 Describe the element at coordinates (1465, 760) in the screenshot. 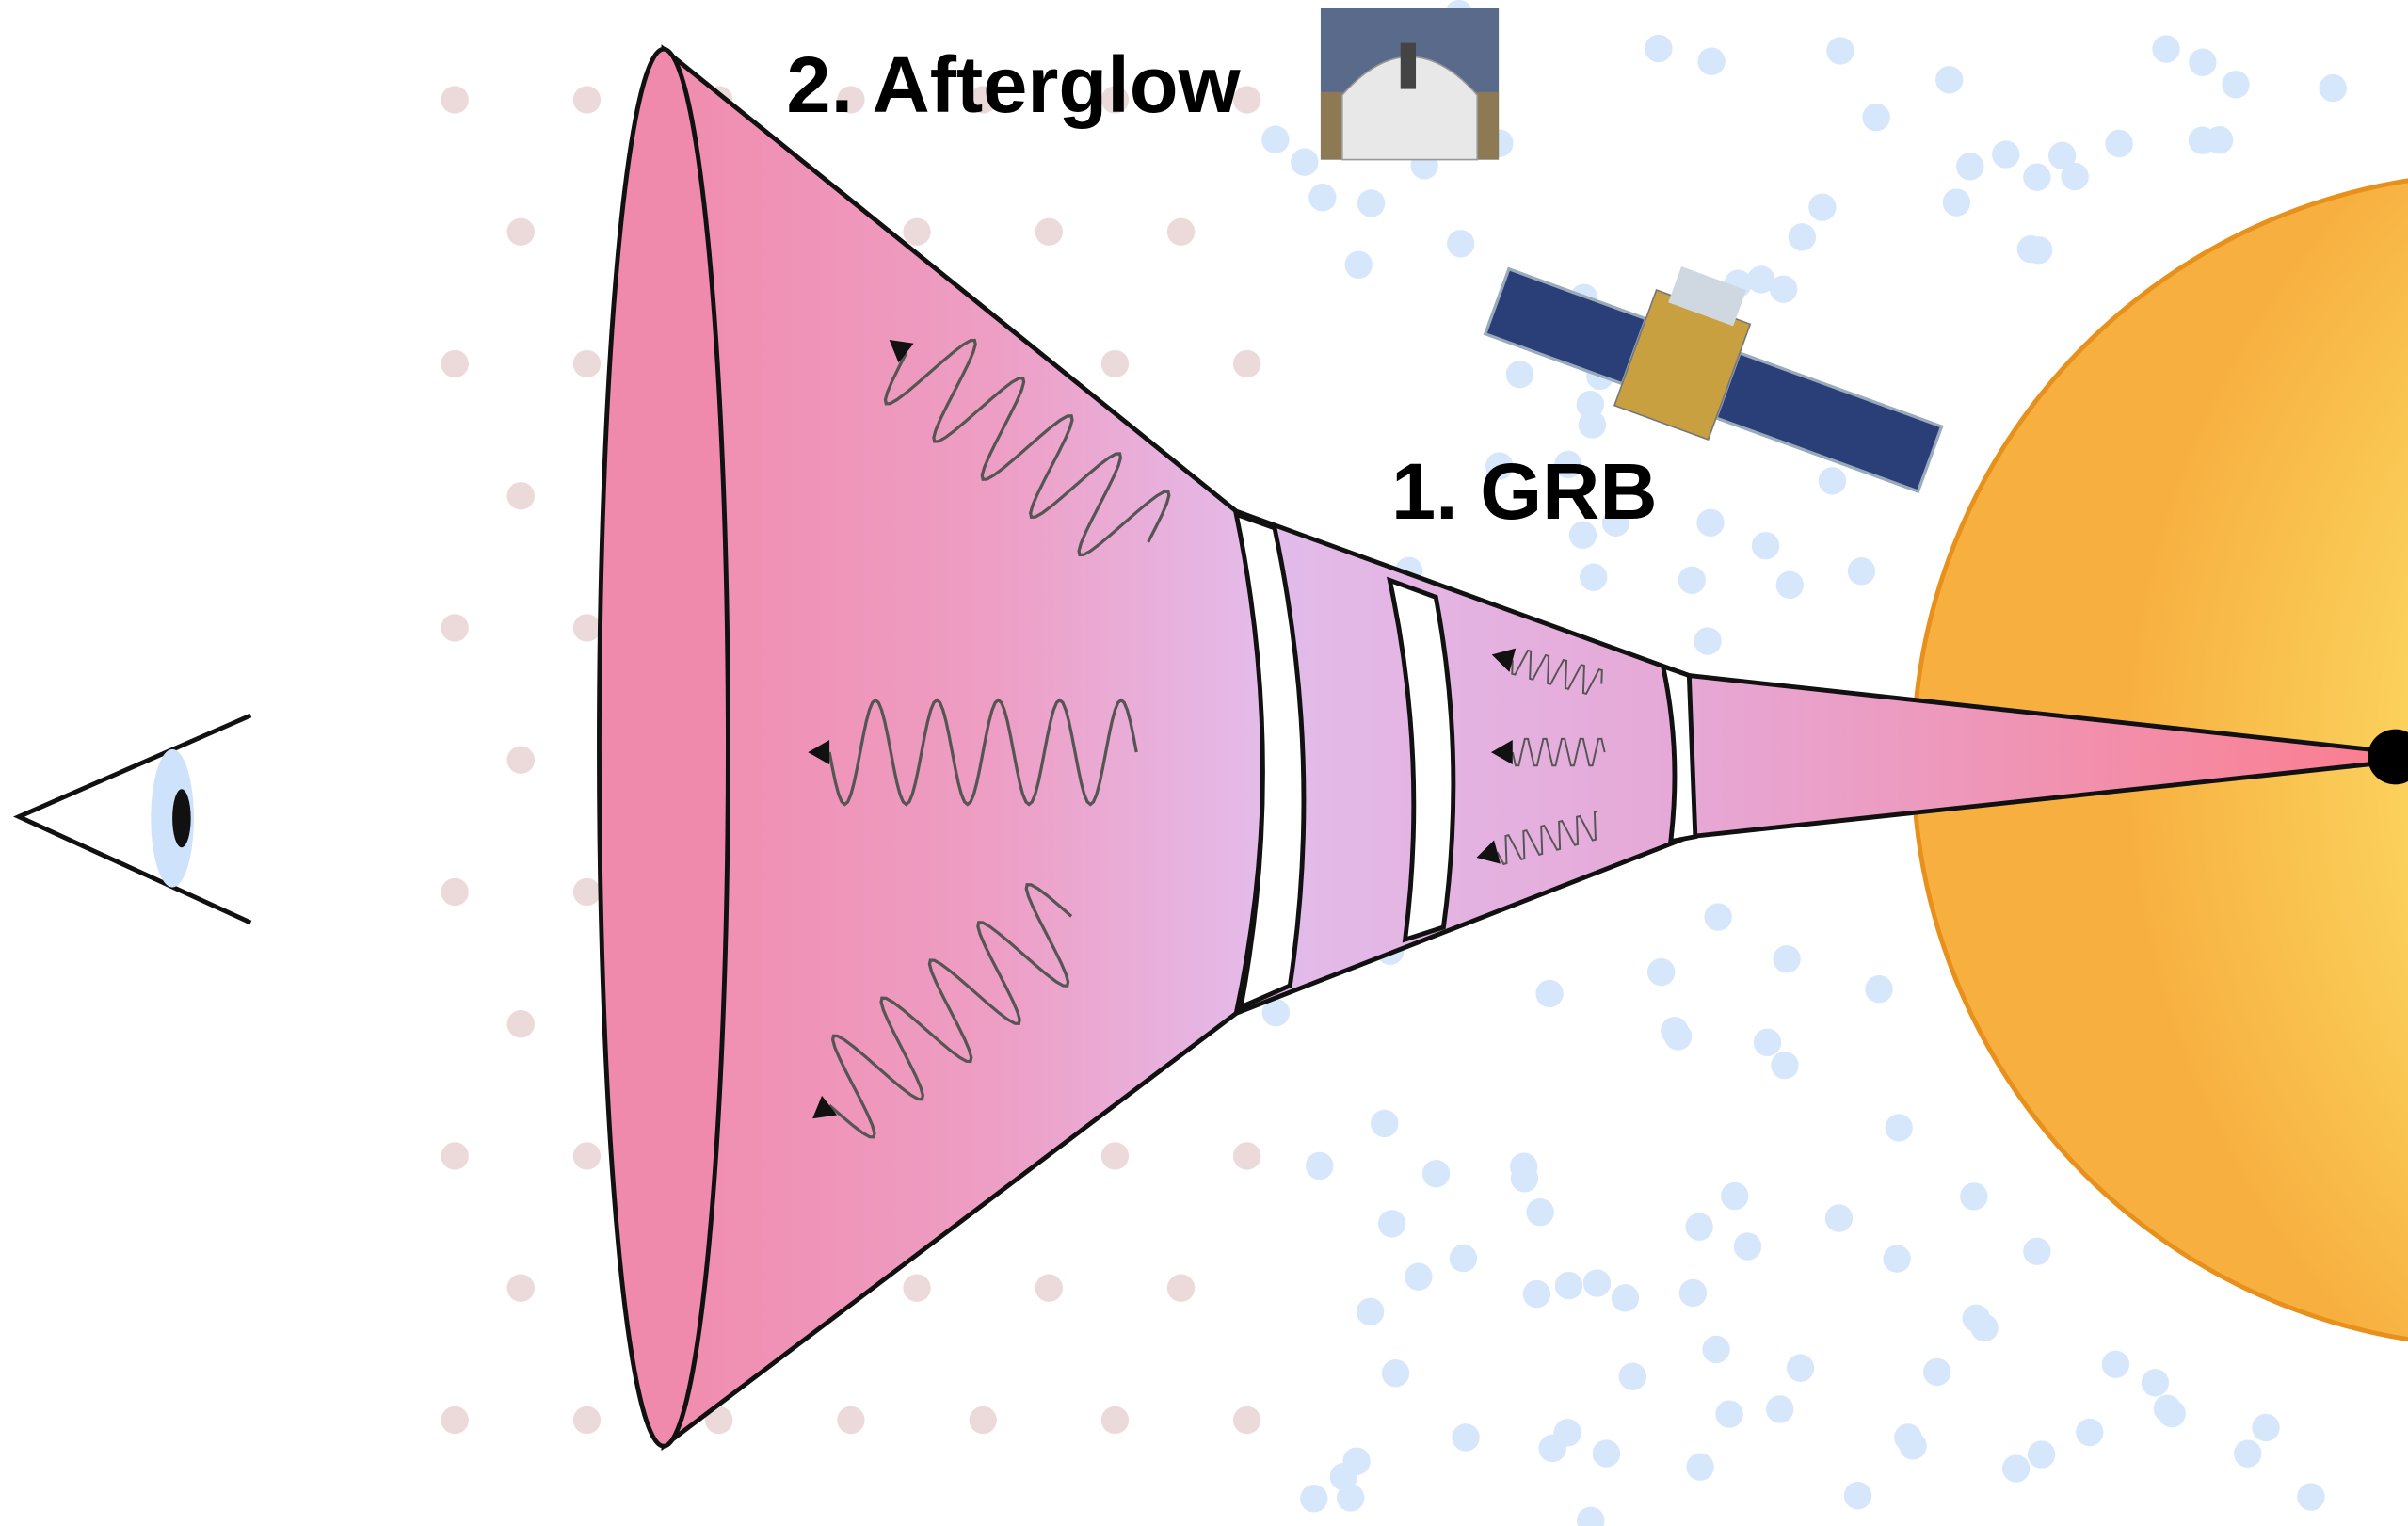

I see `shock-bands` at that location.